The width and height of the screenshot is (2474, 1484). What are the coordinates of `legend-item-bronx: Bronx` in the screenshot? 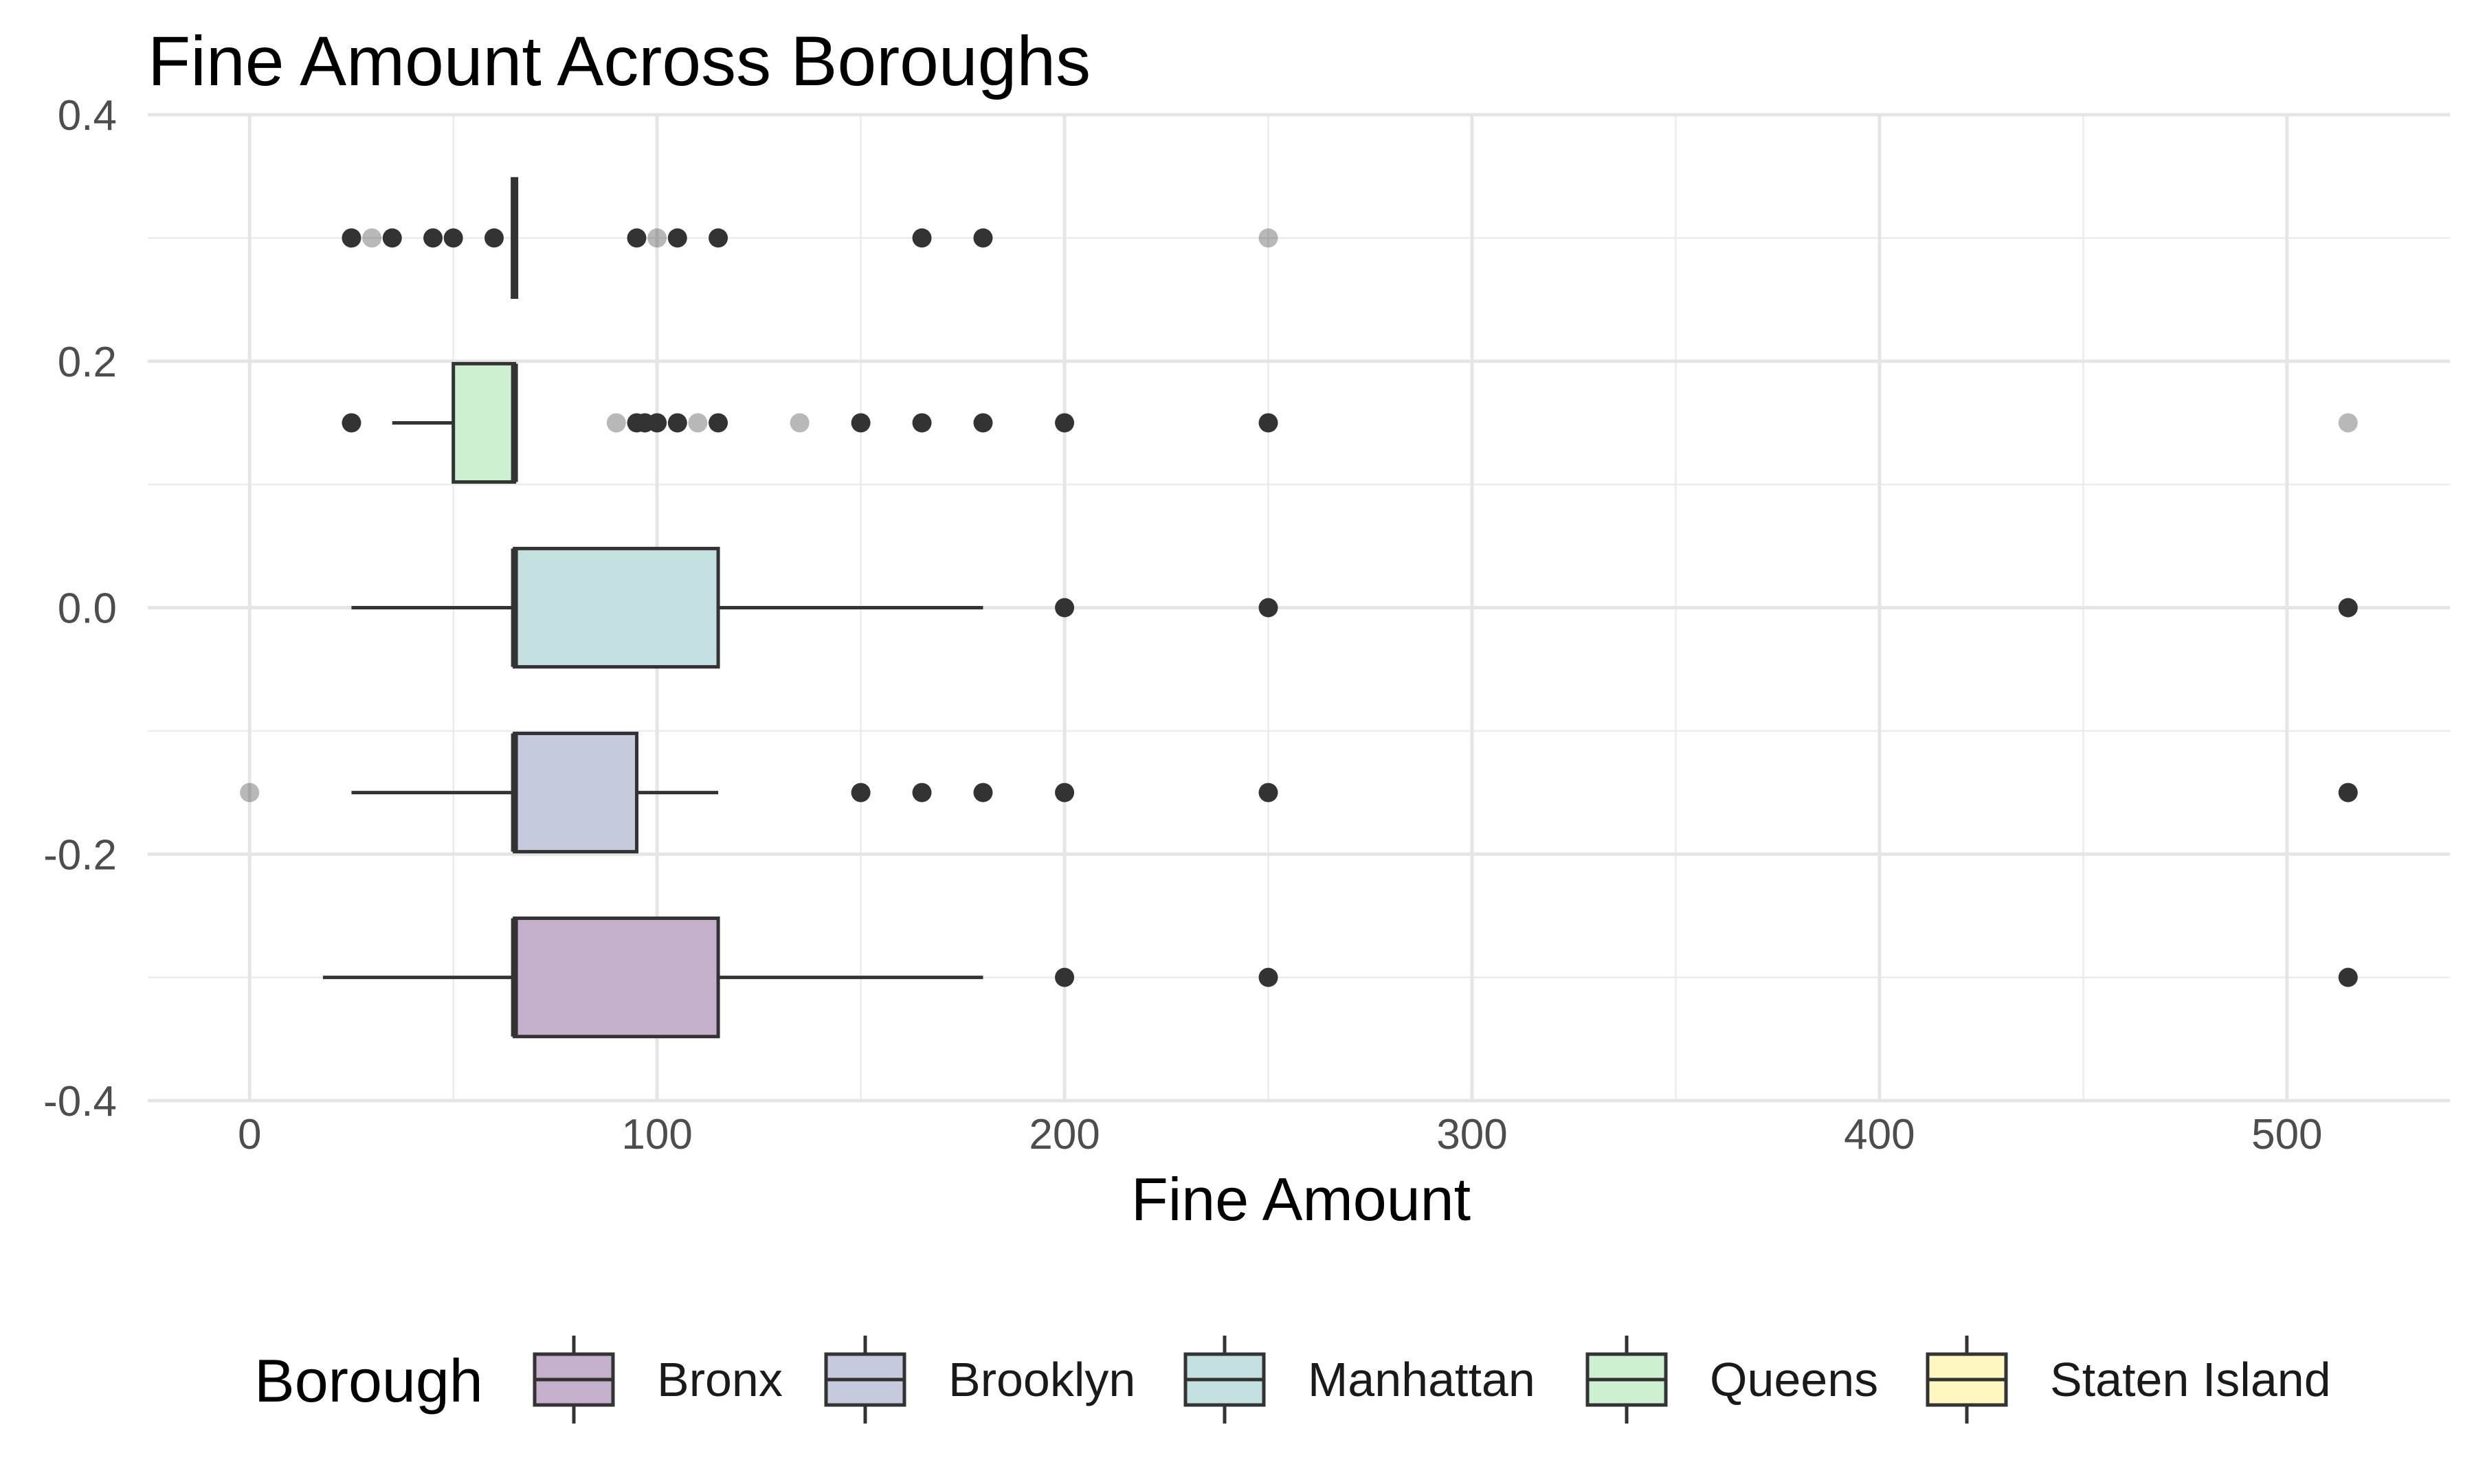 It's located at (658, 1380).